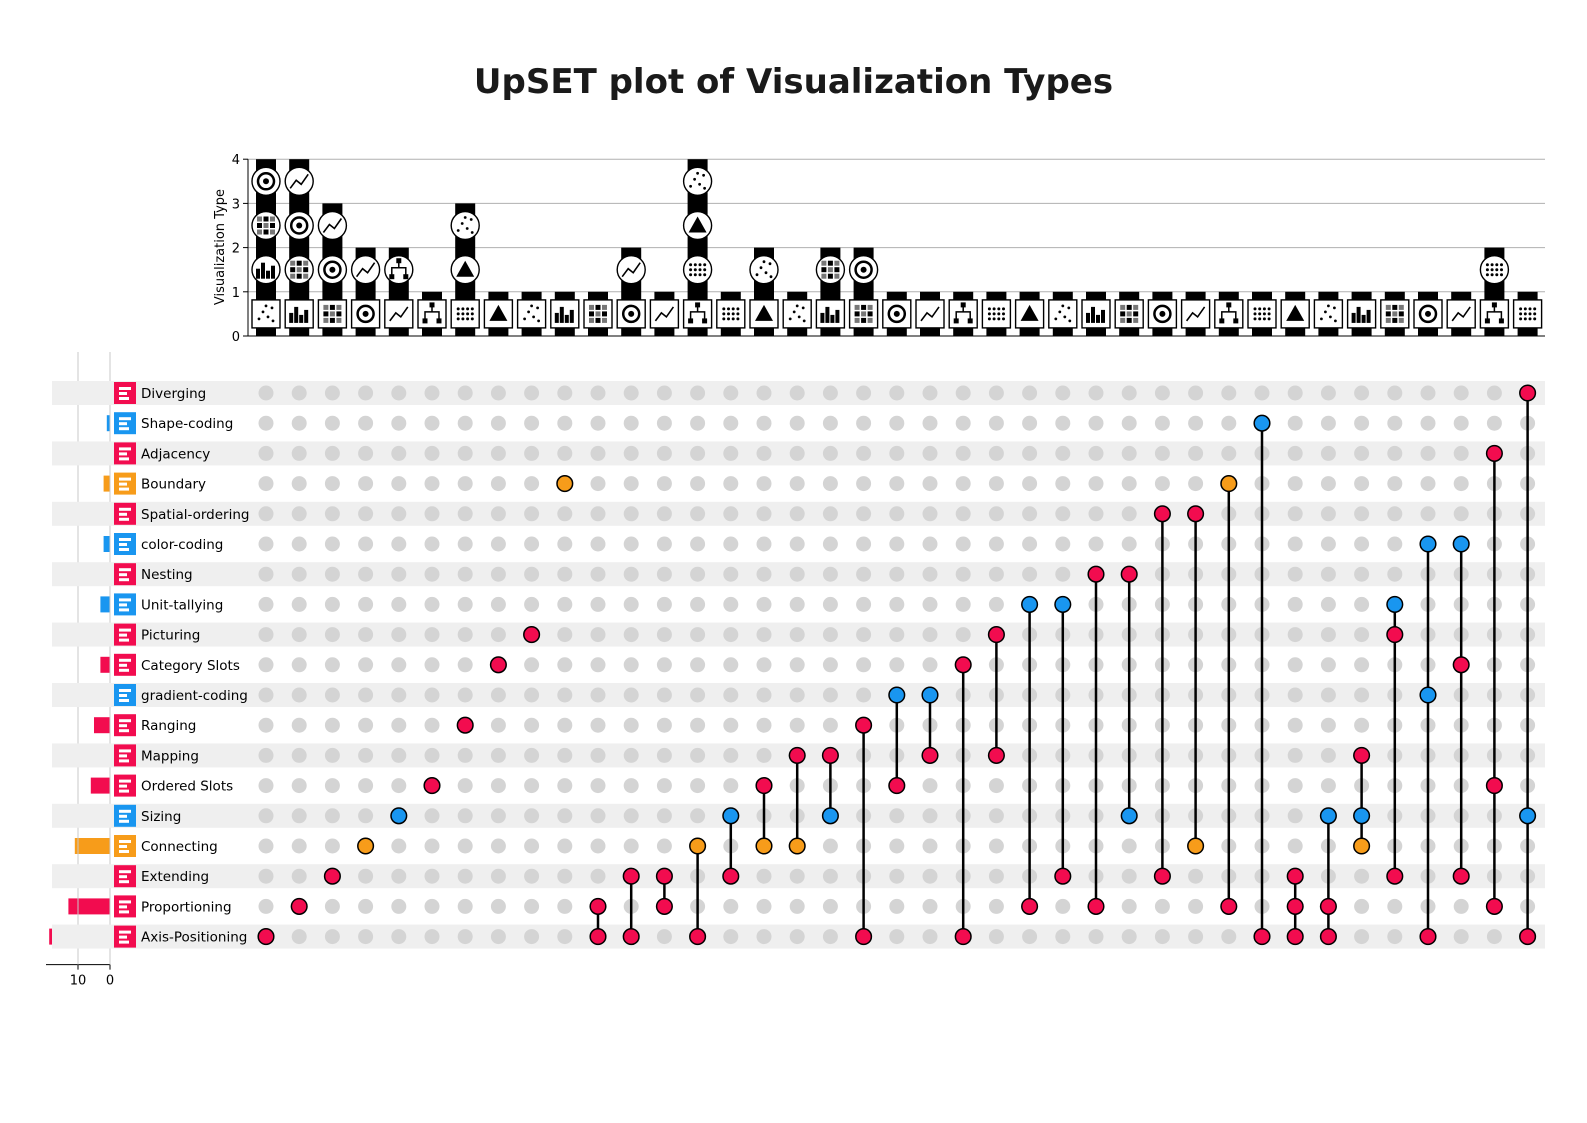 The height and width of the screenshot is (1123, 1587). I want to click on set-label: Ordered Slots, so click(187, 787).